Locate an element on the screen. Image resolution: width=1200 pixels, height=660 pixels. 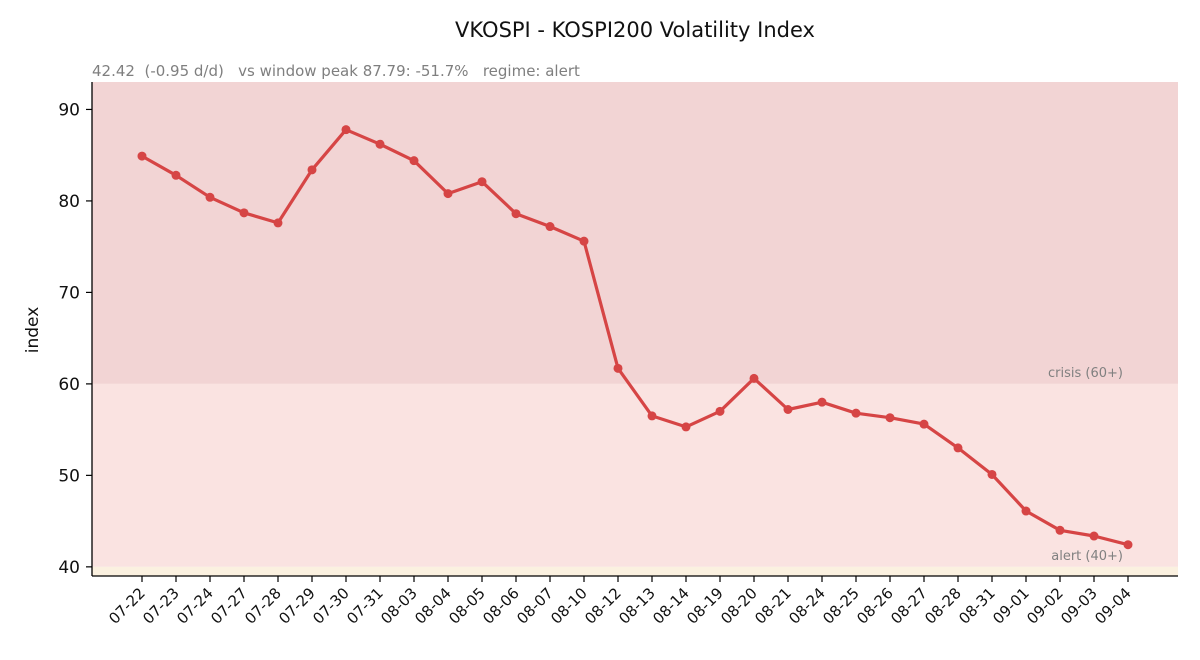
y-tick-label: 80 is located at coordinates (69, 202).